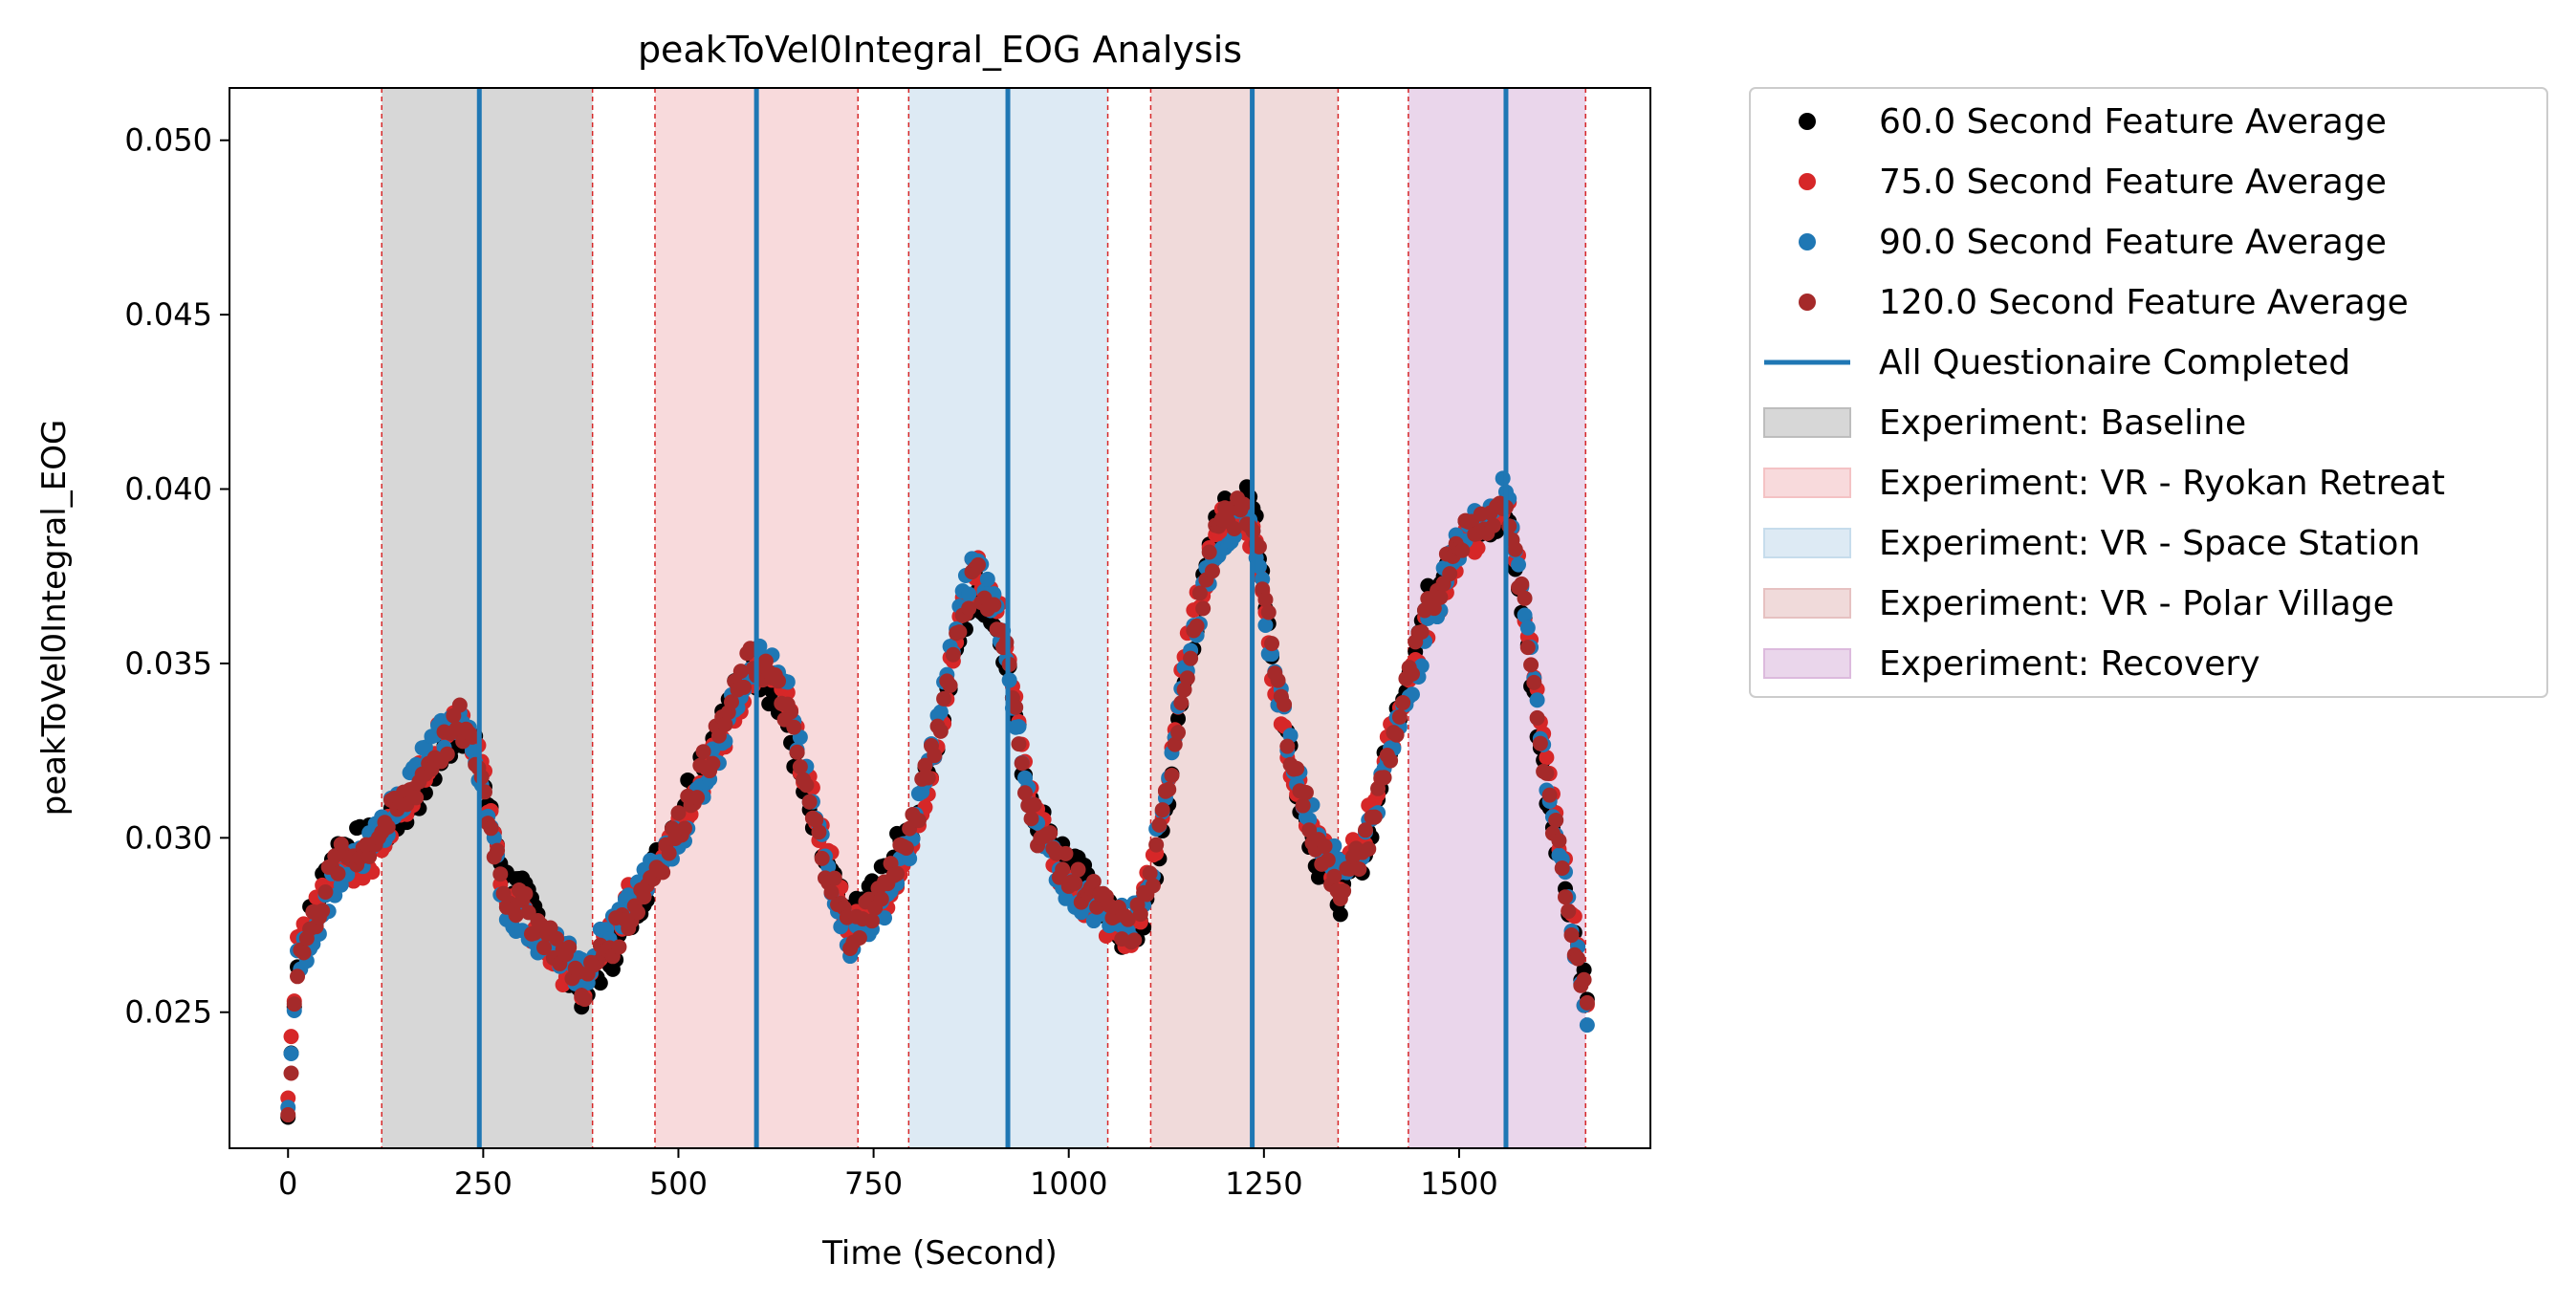 The height and width of the screenshot is (1306, 2576). Describe the element at coordinates (2133, 243) in the screenshot. I see `legend-label: 90.0 Second Feature Average` at that location.